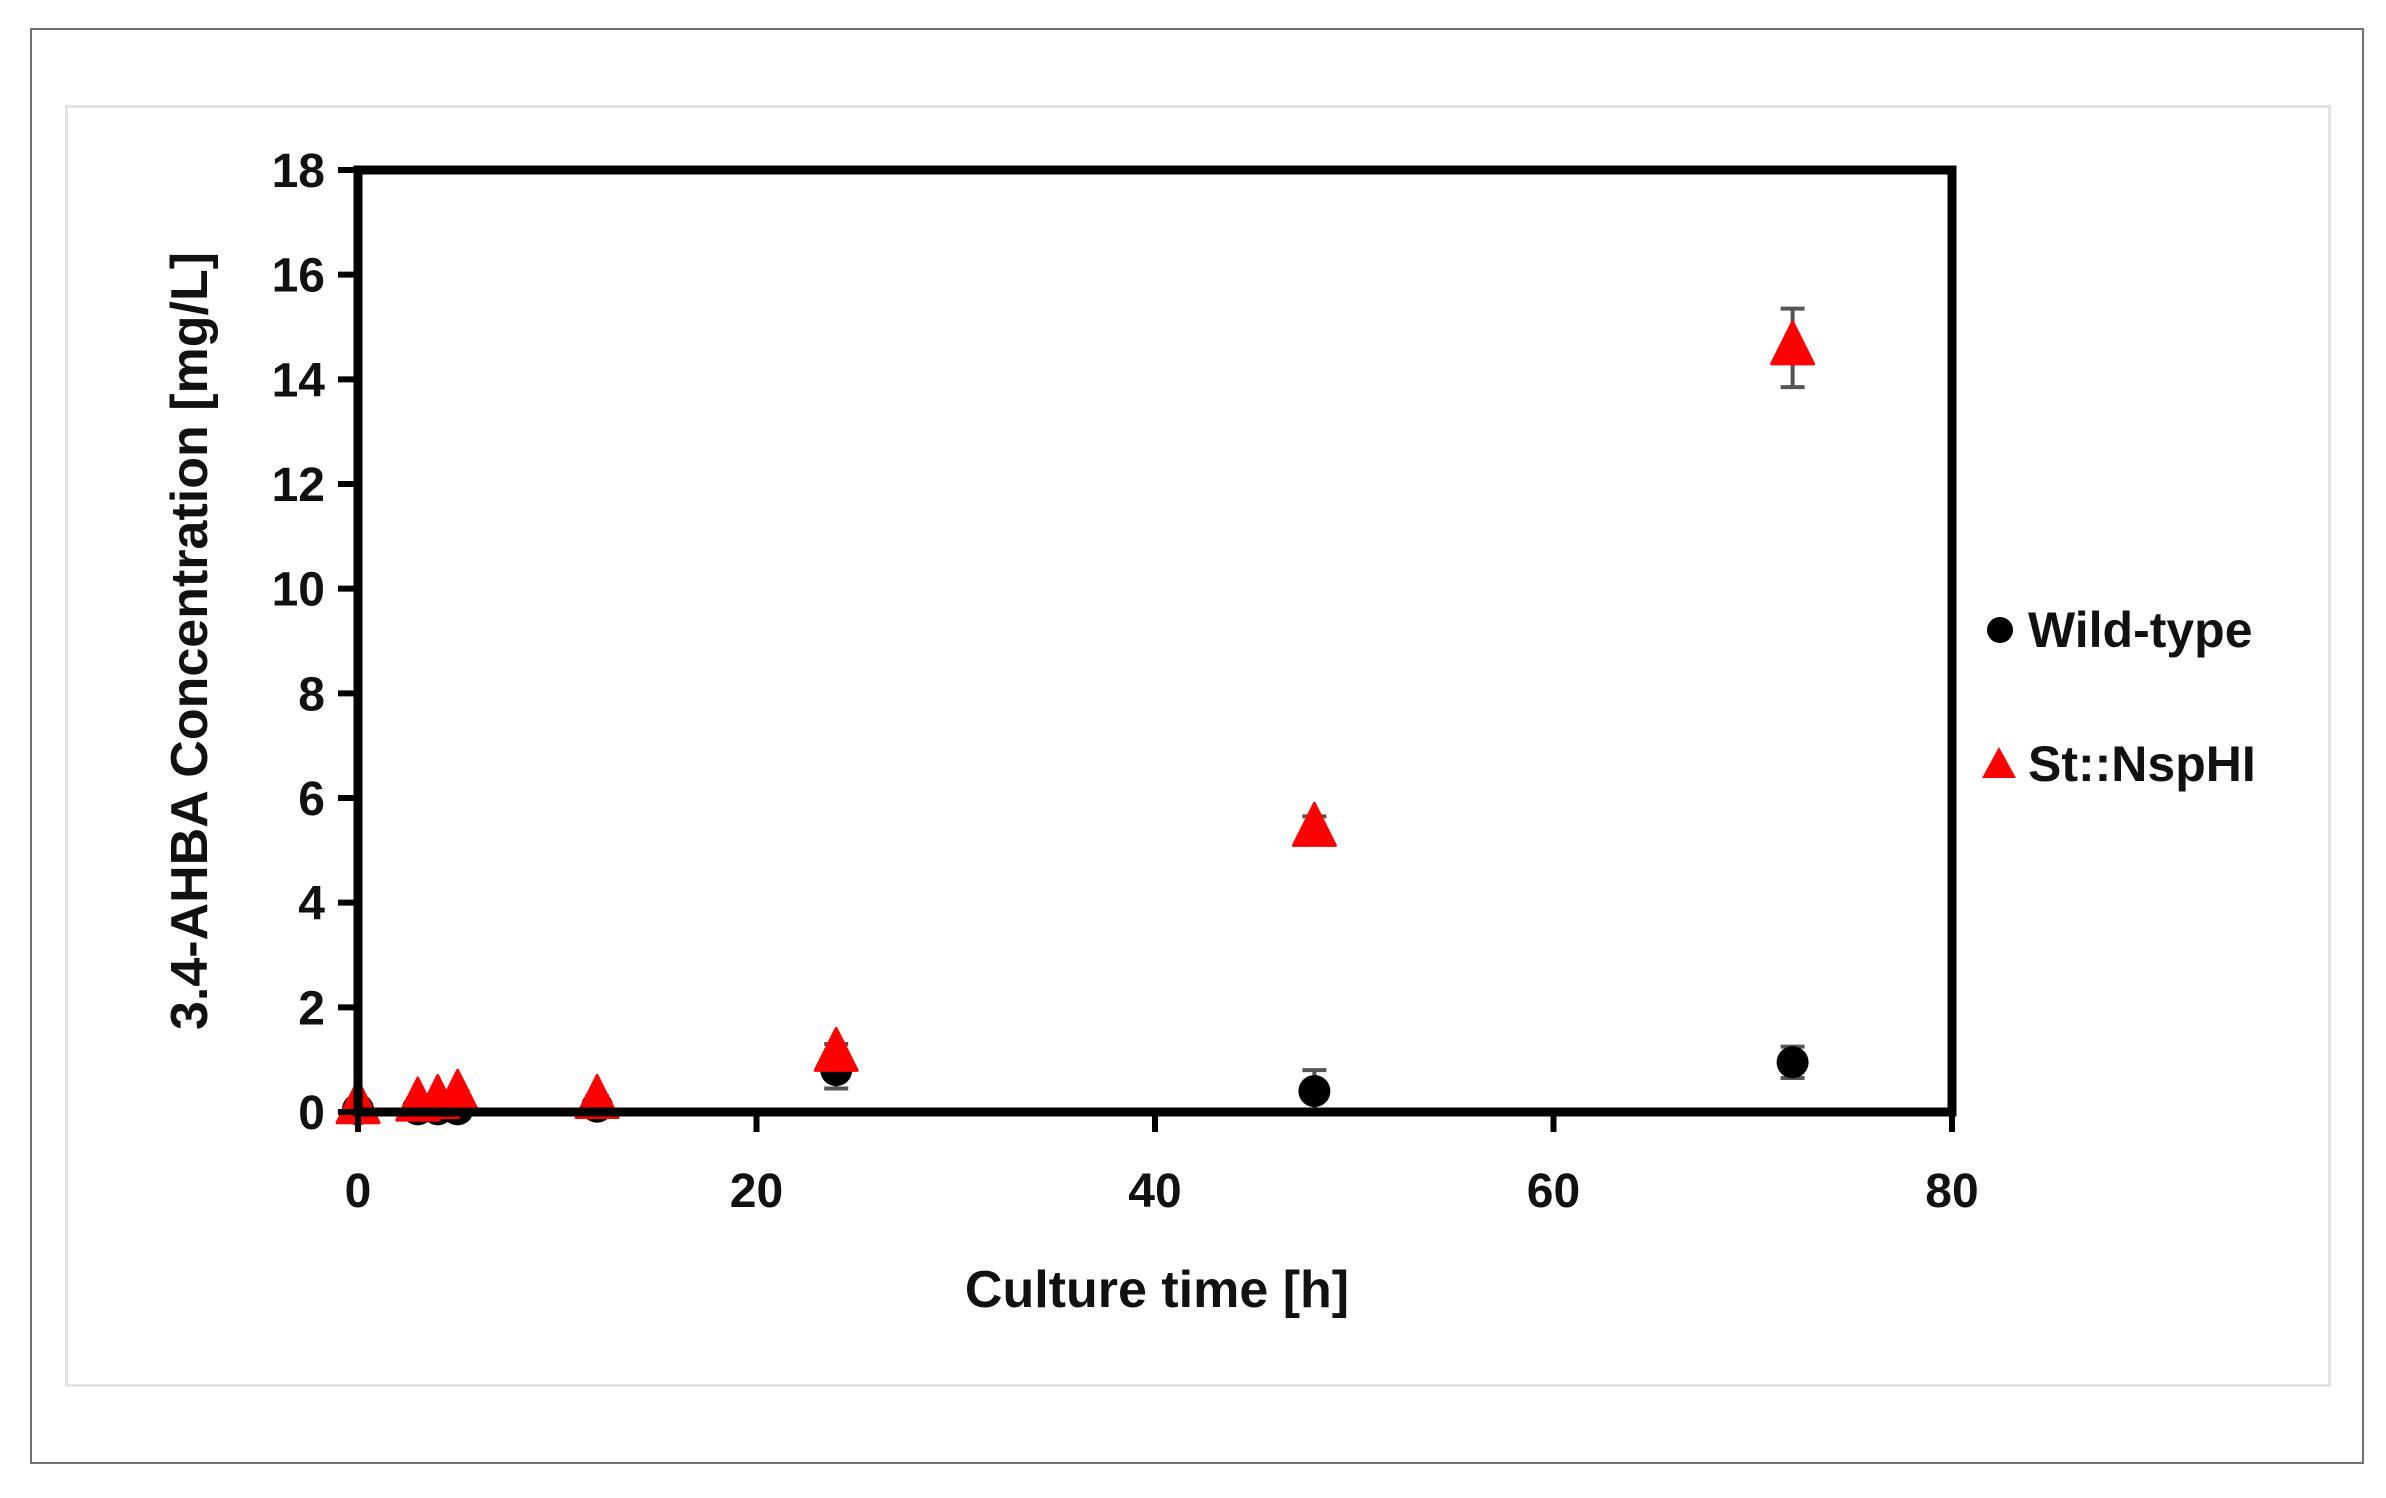 The image size is (2386, 1498). What do you see at coordinates (2142, 764) in the screenshot?
I see `legend-label-st-nsphi: St::NspHI` at bounding box center [2142, 764].